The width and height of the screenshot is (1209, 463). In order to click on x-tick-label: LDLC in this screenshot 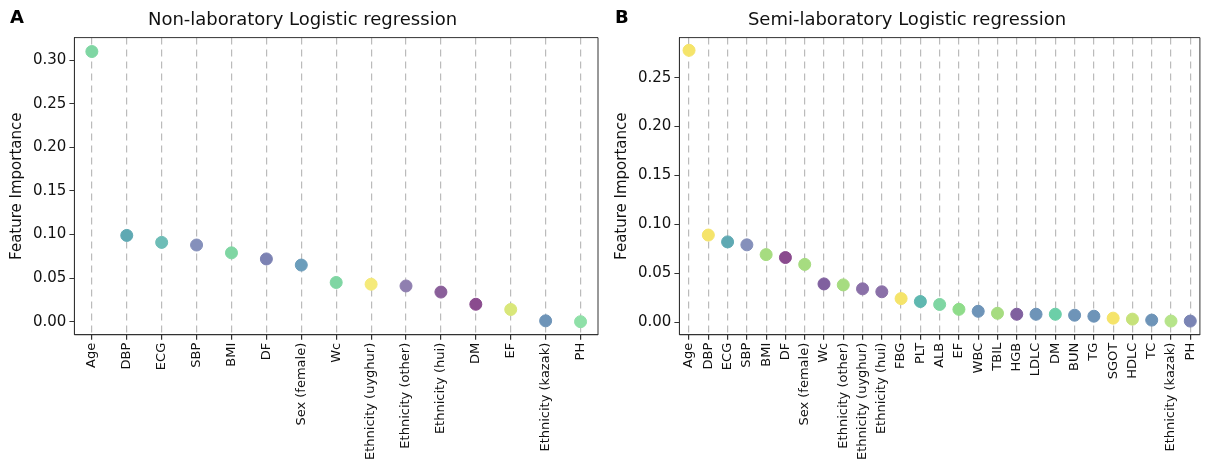, I will do `click(1035, 359)`.